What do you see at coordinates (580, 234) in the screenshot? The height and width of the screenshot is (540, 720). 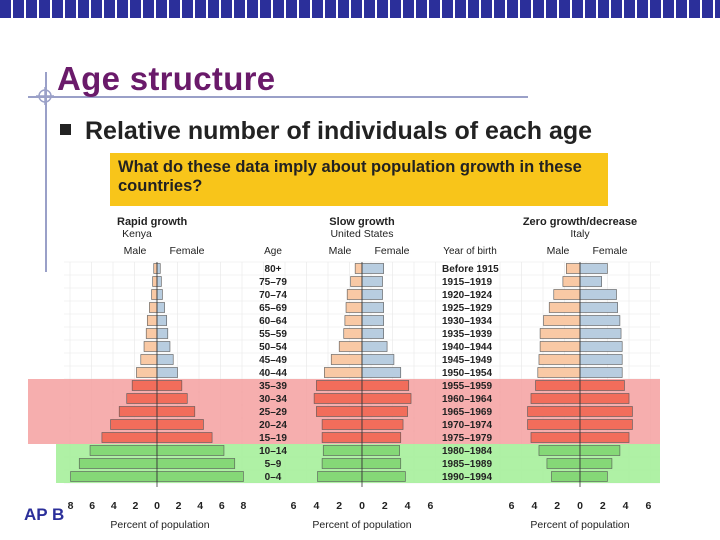 I see `pyramid-country: Italy` at bounding box center [580, 234].